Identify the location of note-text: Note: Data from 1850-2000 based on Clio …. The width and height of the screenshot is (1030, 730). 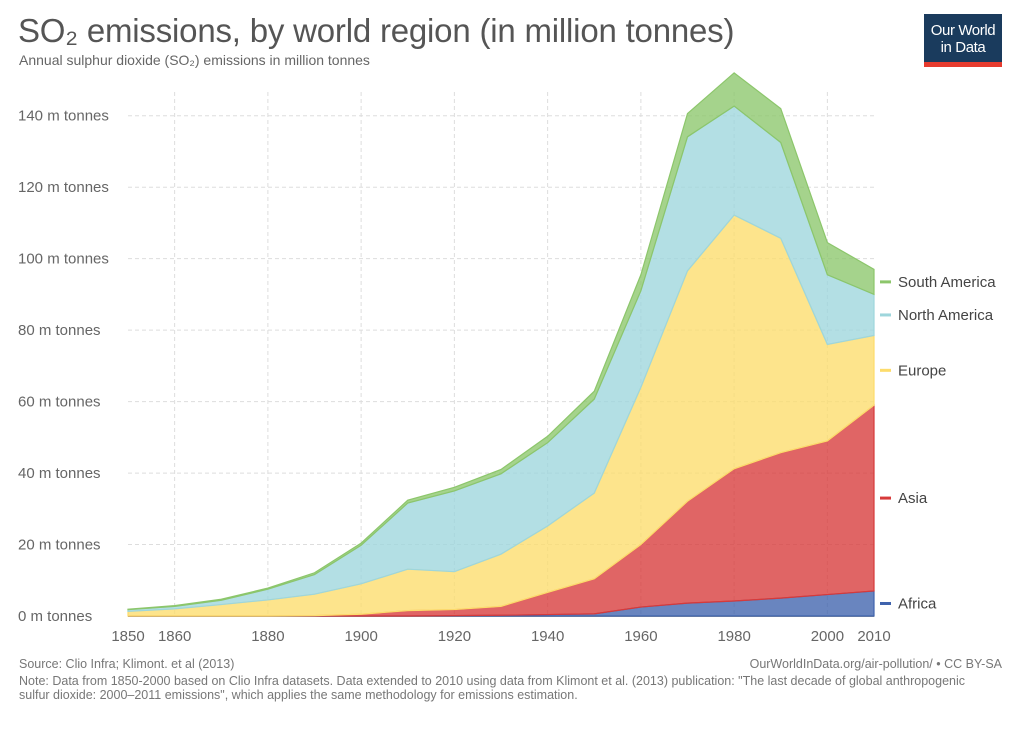
(492, 688).